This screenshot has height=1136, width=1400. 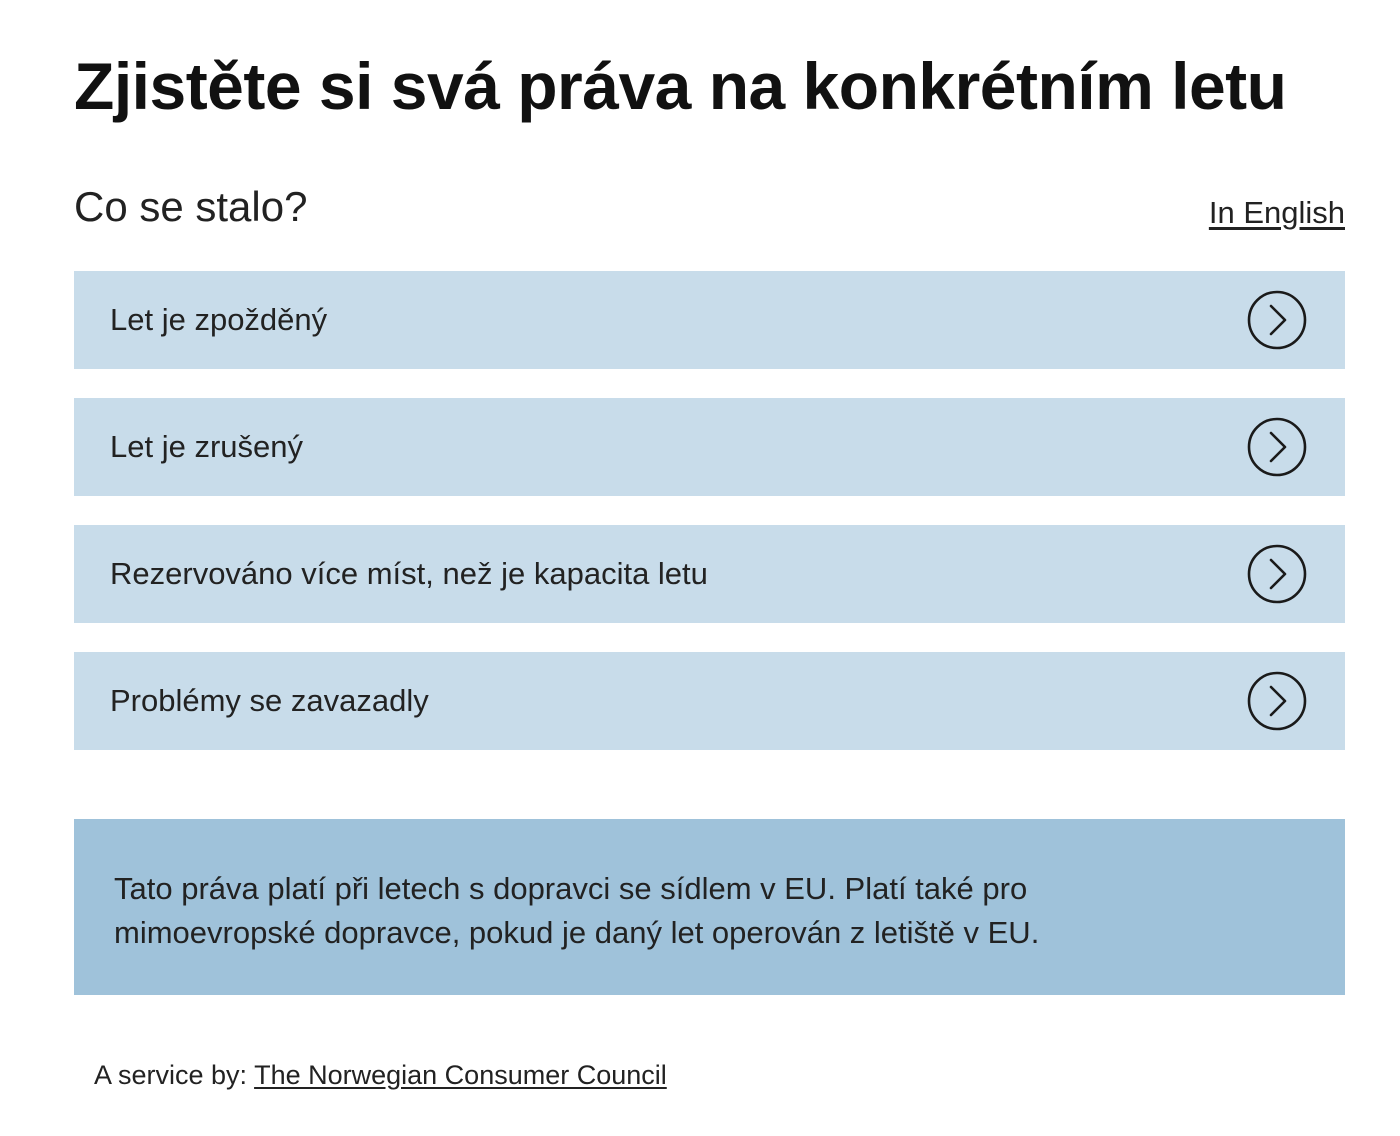 I want to click on option-label: Let je zrušený, so click(x=206, y=446).